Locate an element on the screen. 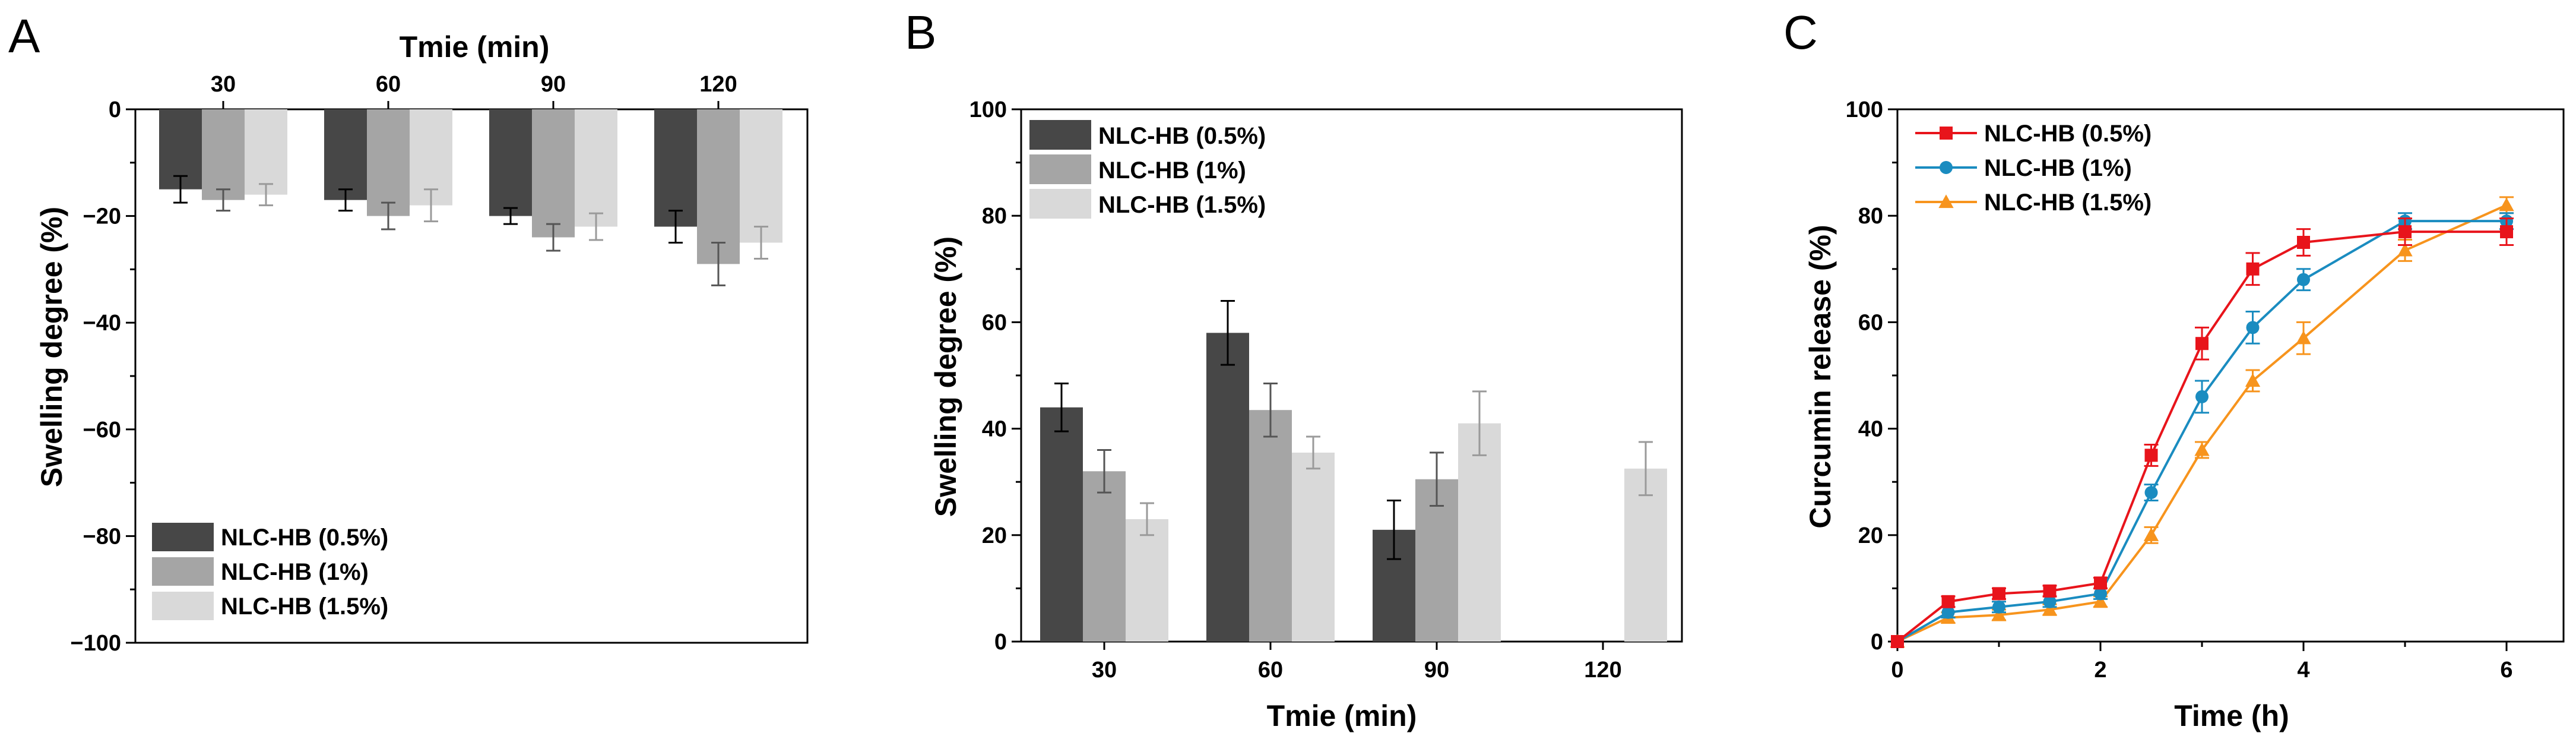 Image resolution: width=2576 pixels, height=739 pixels. panel-c-line-s2 is located at coordinates (2202, 423).